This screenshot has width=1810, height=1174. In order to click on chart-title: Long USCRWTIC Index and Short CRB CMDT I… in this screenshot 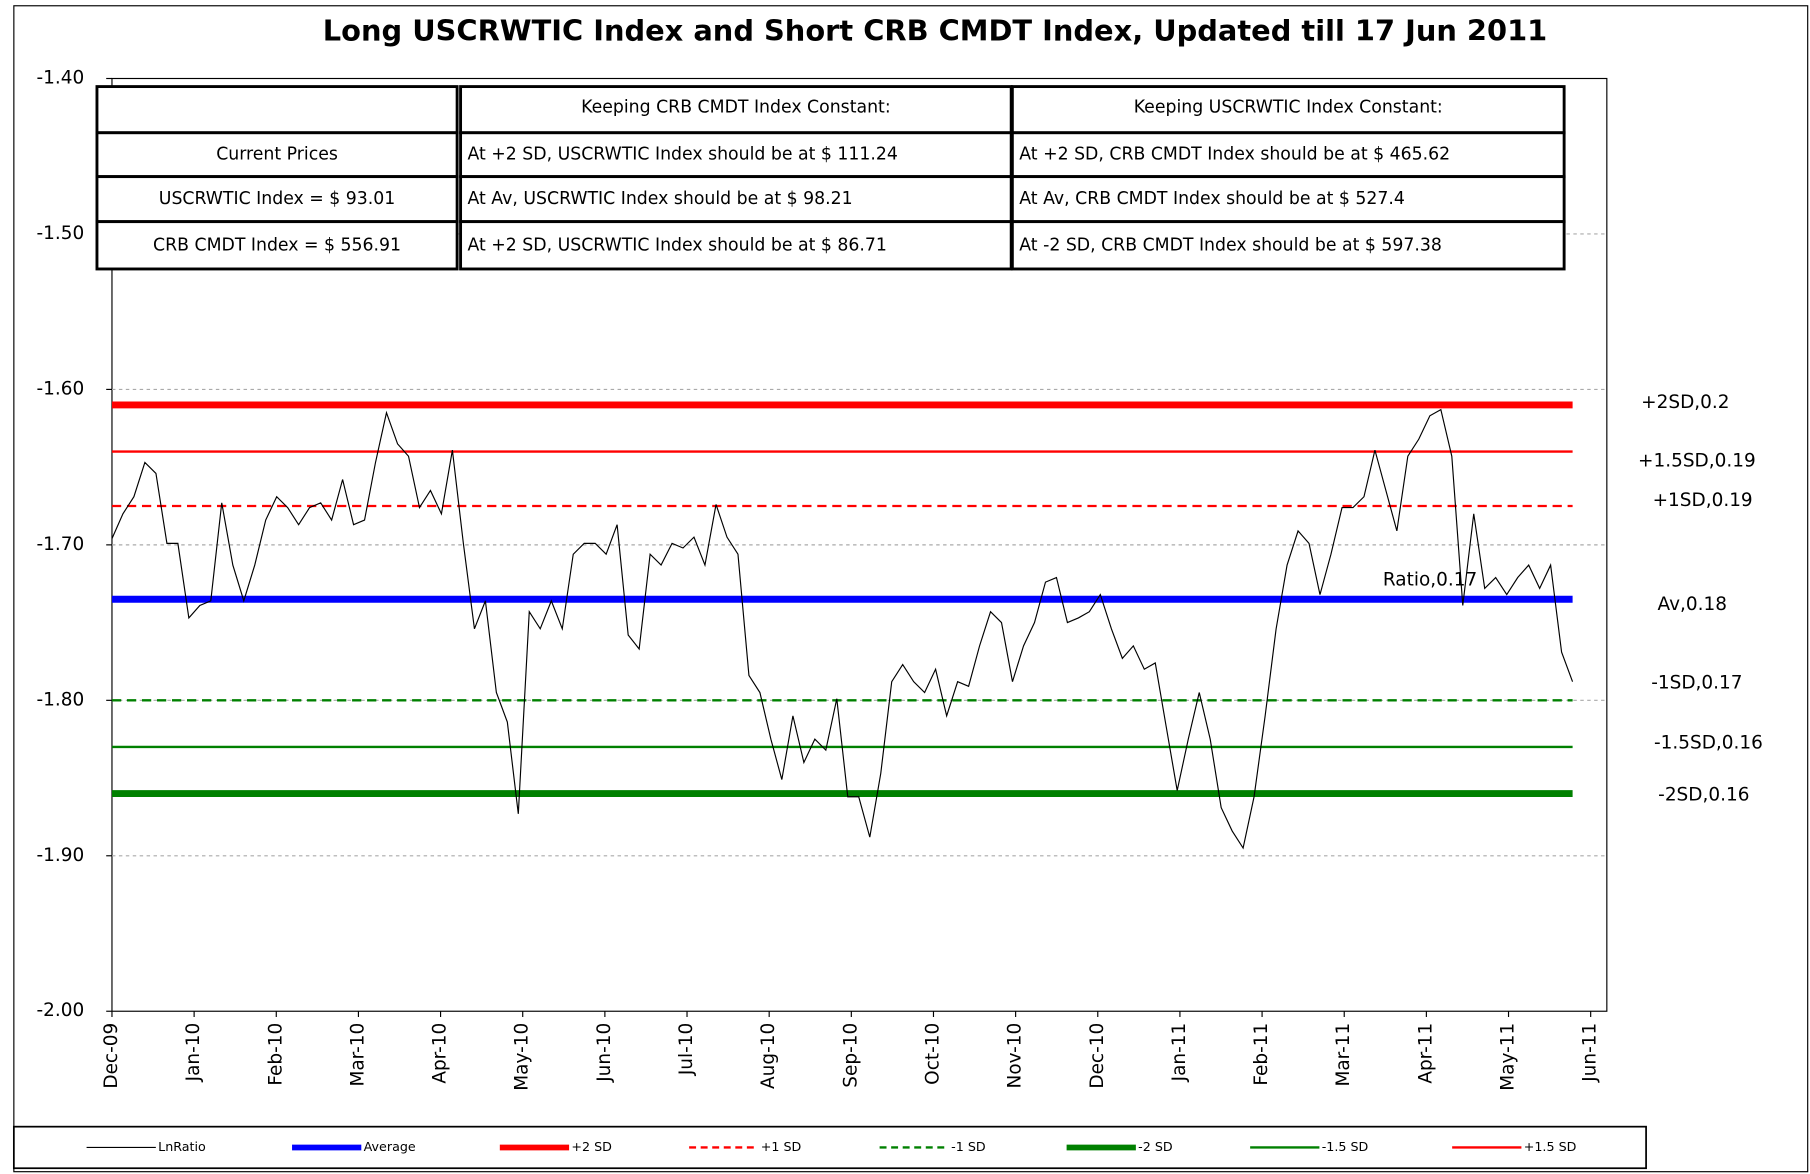, I will do `click(935, 30)`.